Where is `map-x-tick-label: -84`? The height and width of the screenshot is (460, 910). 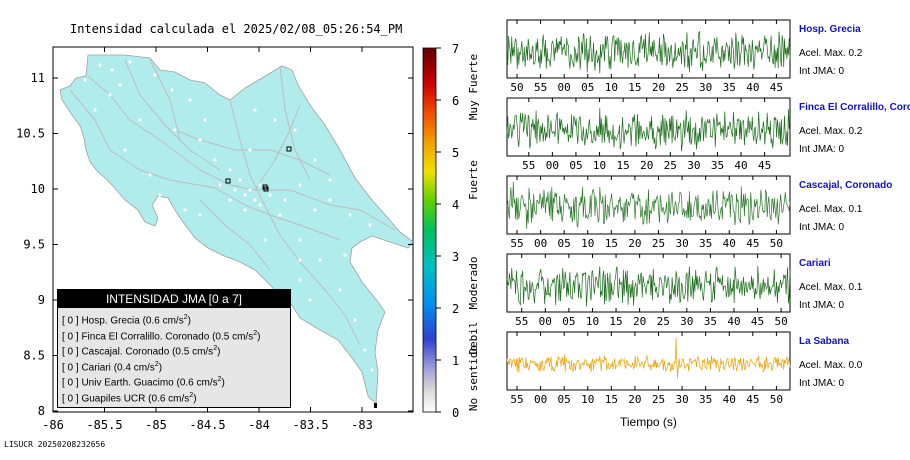
map-x-tick-label: -84 is located at coordinates (259, 425).